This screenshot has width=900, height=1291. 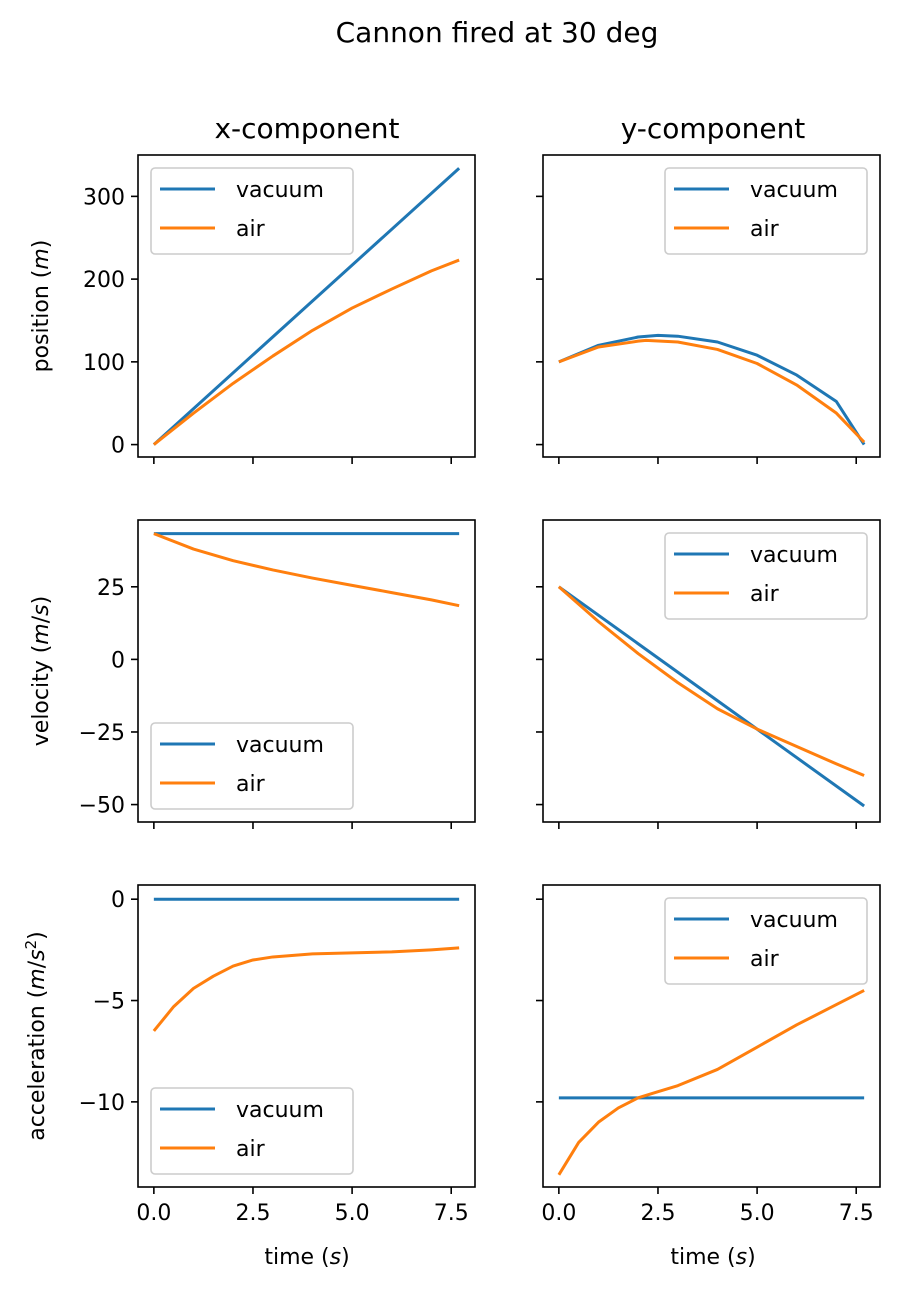 What do you see at coordinates (252, 1213) in the screenshot?
I see `xtick-label-r2c0-1: 2.5` at bounding box center [252, 1213].